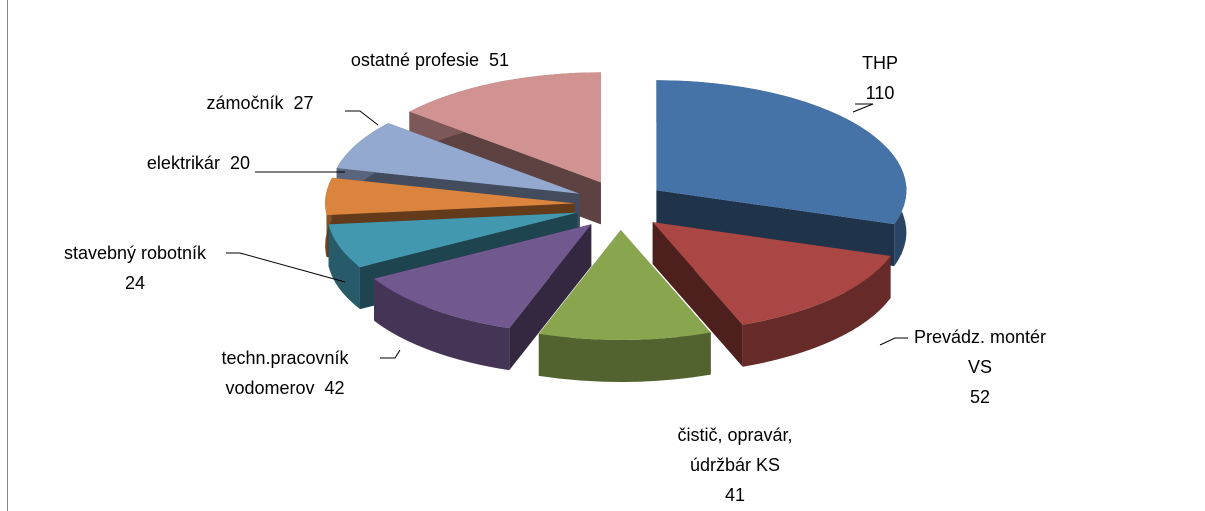 The height and width of the screenshot is (511, 1205). I want to click on label-name: ostatné profesie, so click(415, 60).